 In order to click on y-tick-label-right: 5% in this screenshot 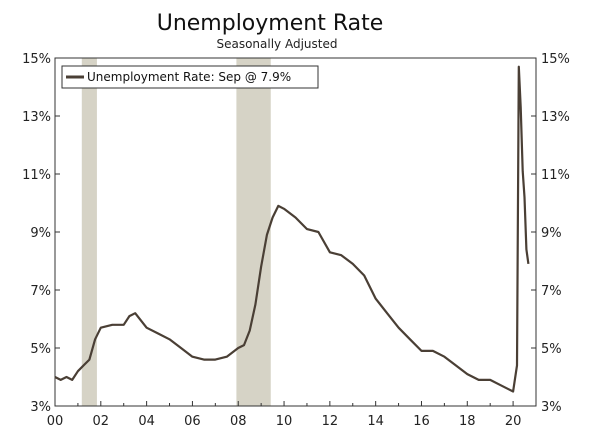, I will do `click(551, 349)`.